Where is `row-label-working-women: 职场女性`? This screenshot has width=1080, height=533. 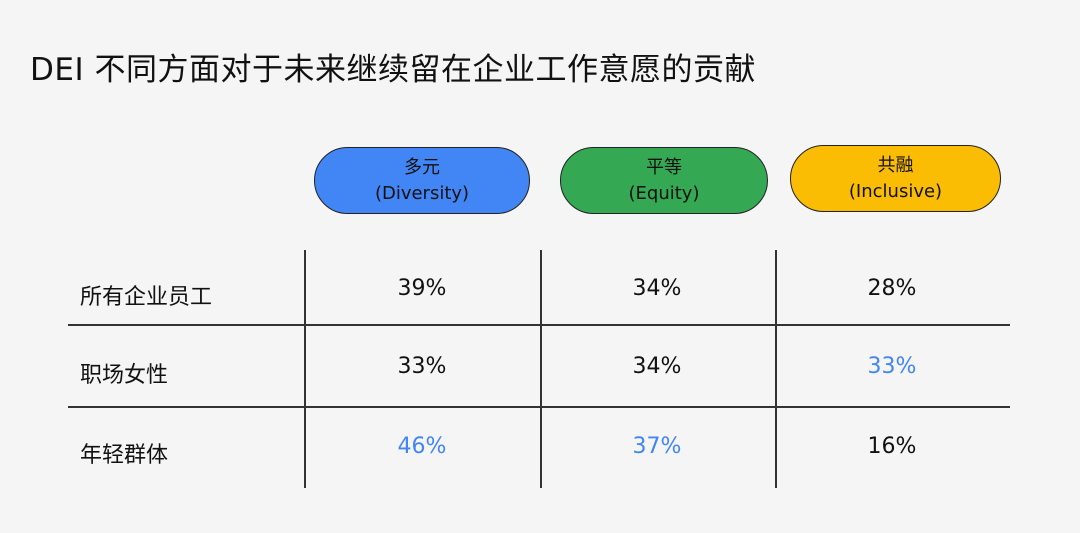 row-label-working-women: 职场女性 is located at coordinates (124, 375).